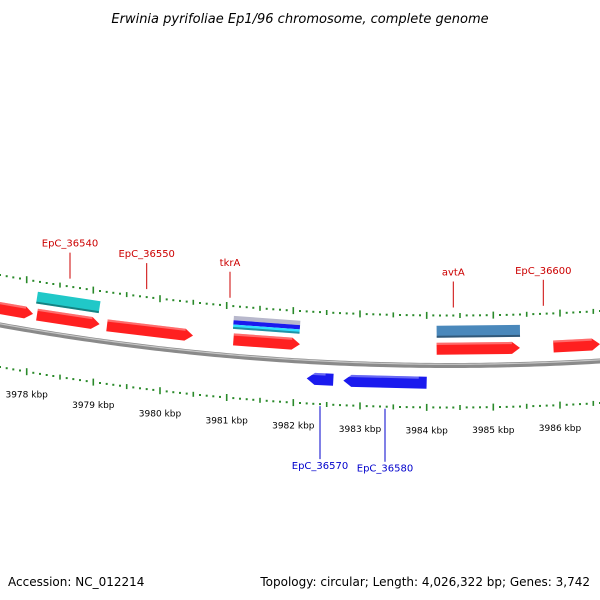 This screenshot has height=600, width=600. What do you see at coordinates (560, 429) in the screenshot?
I see `kbp-scale-label: 3986 kbp` at bounding box center [560, 429].